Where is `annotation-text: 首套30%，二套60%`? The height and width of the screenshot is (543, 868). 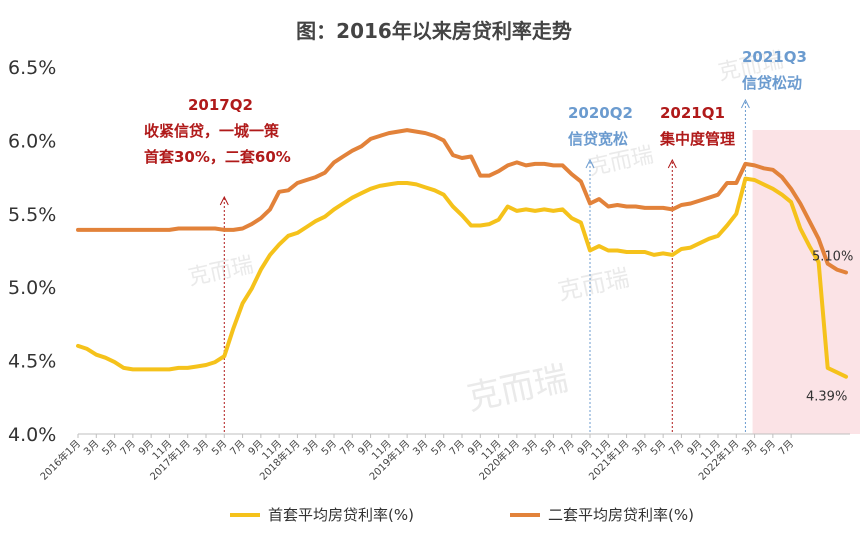 annotation-text: 首套30%，二套60% is located at coordinates (217, 157).